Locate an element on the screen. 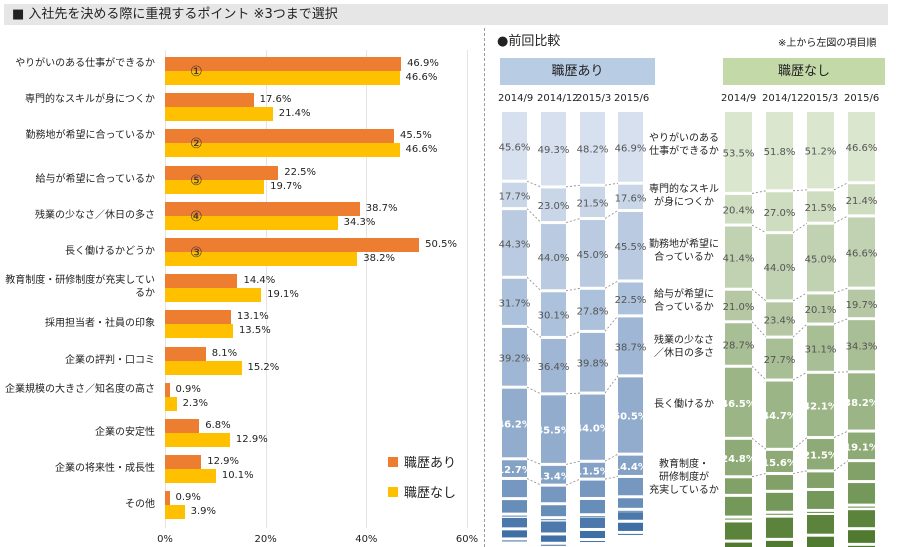 Image resolution: width=897 pixels, height=547 pixels. data-label: 34.3% is located at coordinates (359, 222).